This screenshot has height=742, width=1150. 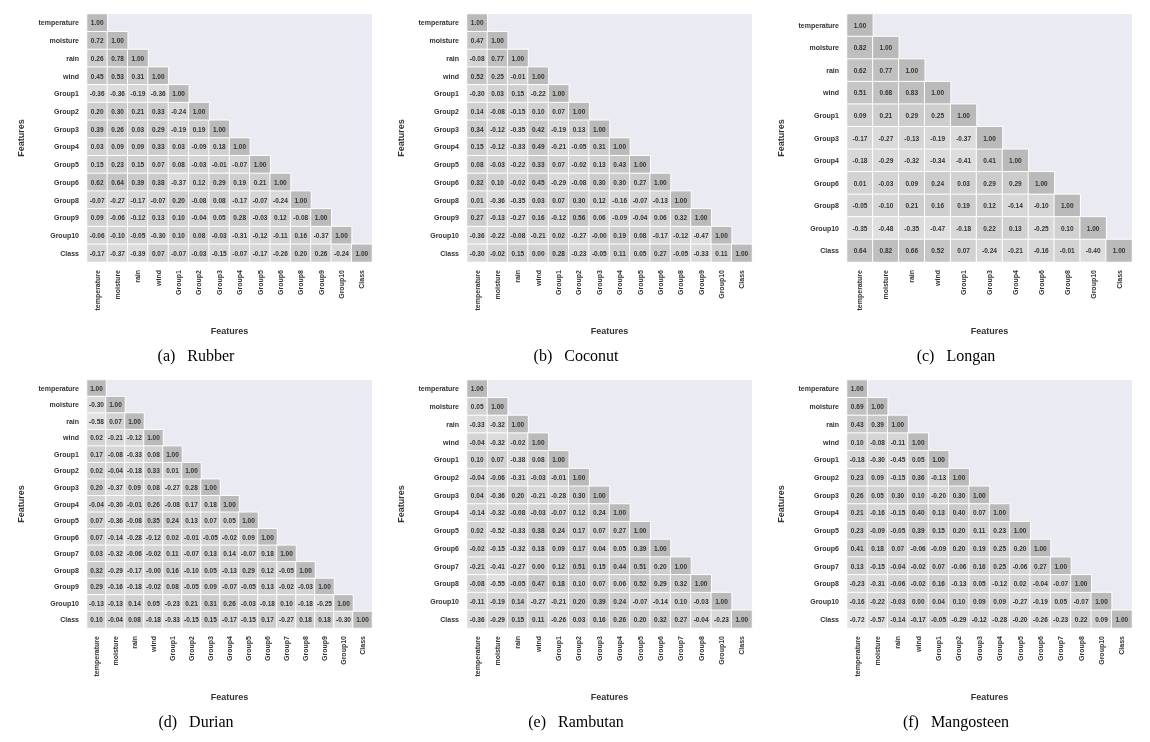 I want to click on text: (f) Mangosteen, so click(x=956, y=721).